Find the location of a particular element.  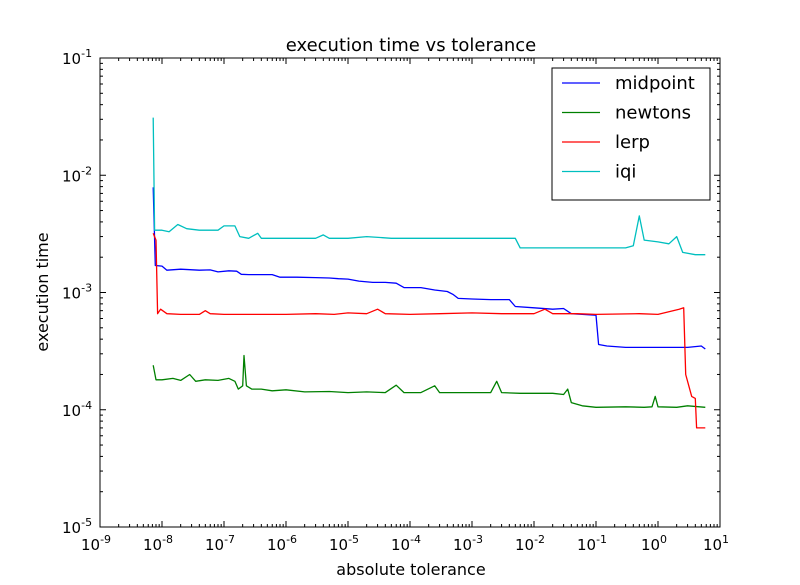

x-tick-label: 10⁻⁸ is located at coordinates (158, 543).